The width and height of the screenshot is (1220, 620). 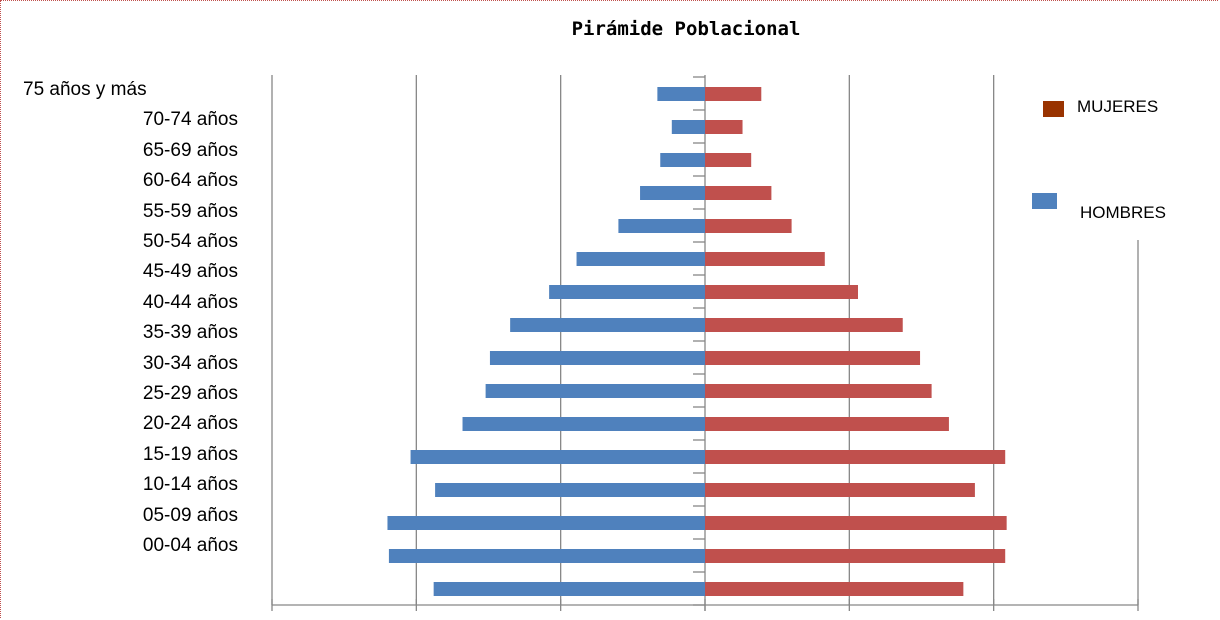 I want to click on chart-title: Pirámide Poblacional, so click(x=686, y=29).